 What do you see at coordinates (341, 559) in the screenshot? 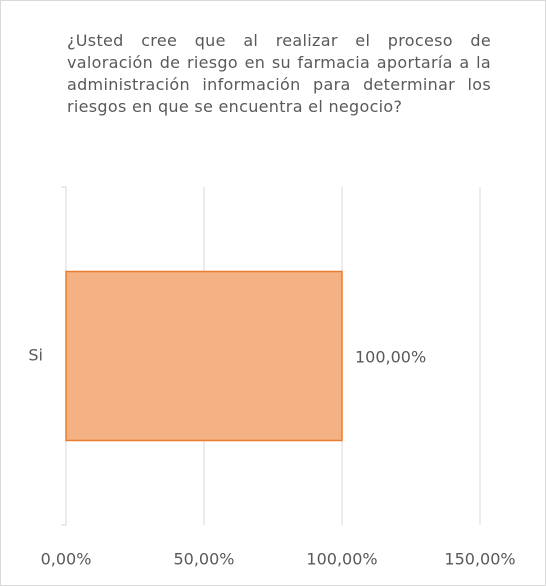
I see `x-tick-label: 100,00%` at bounding box center [341, 559].